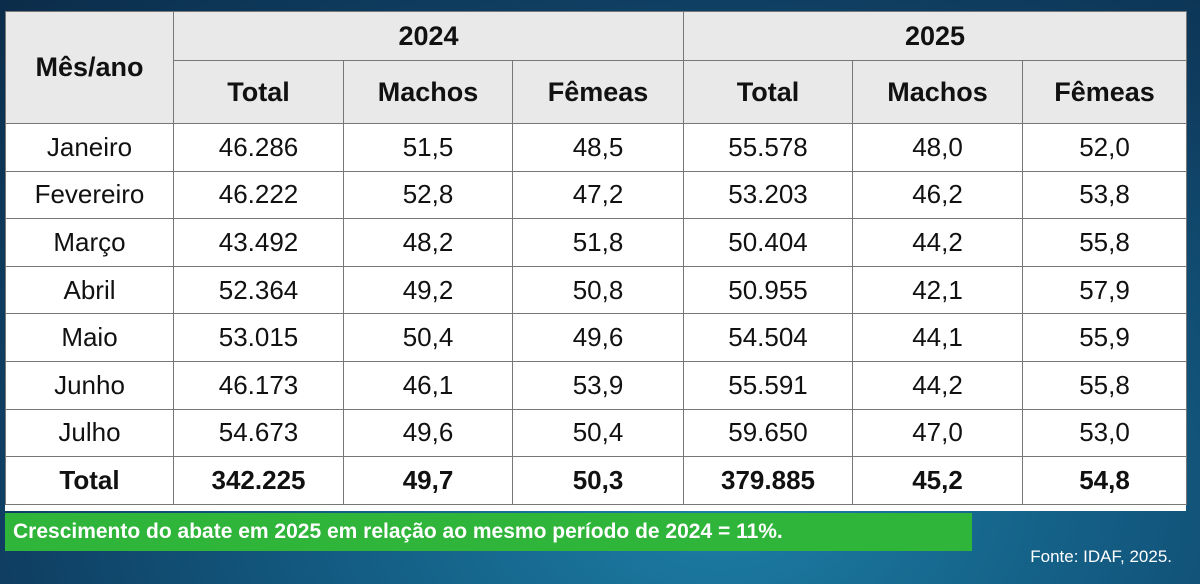  I want to click on value-cell: 46.173, so click(258, 385).